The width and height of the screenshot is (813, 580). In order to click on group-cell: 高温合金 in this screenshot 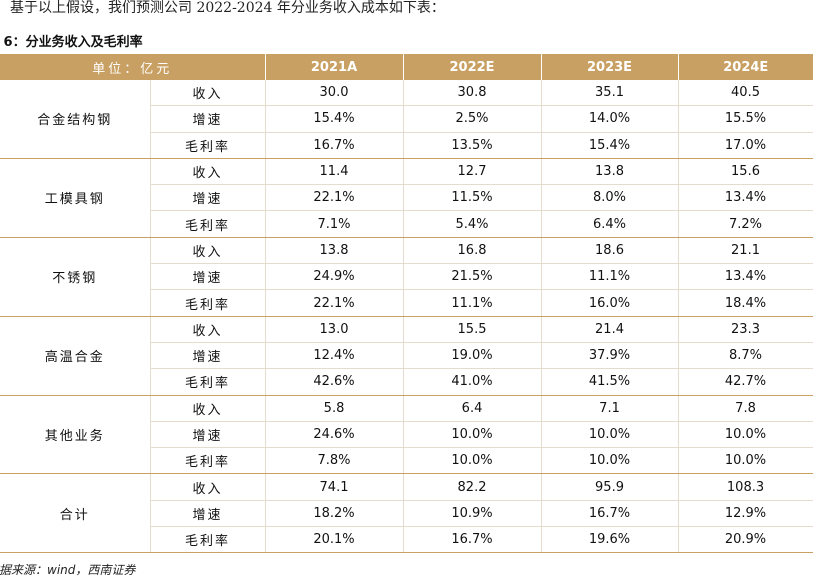, I will do `click(75, 356)`.